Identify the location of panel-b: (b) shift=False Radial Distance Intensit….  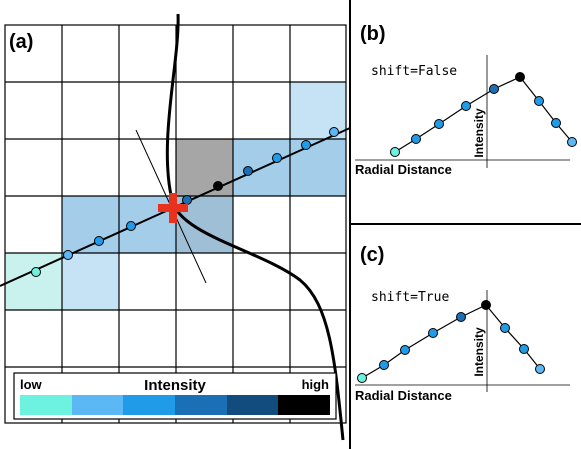
(466, 100).